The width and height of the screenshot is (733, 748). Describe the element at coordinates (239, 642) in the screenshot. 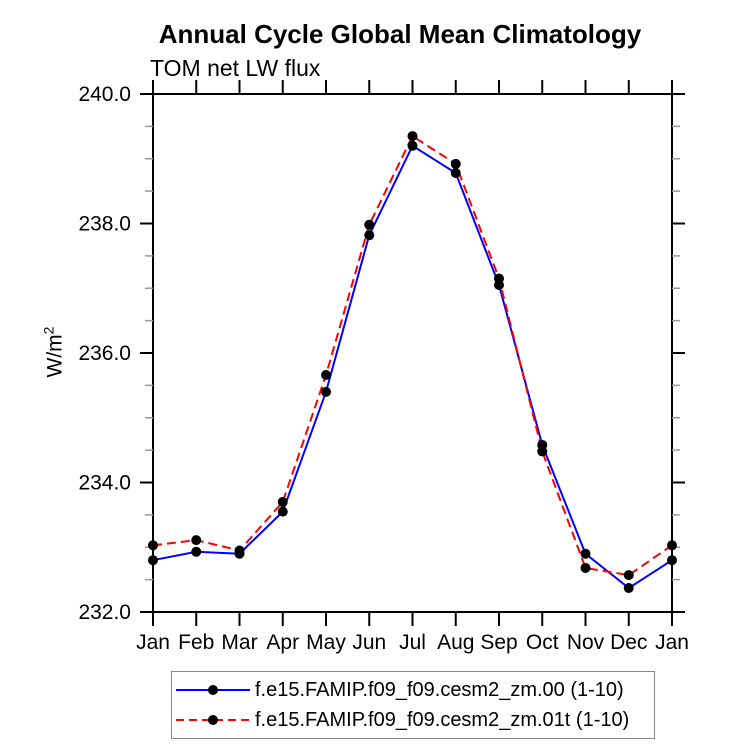

I see `x-tick-label: Mar` at that location.